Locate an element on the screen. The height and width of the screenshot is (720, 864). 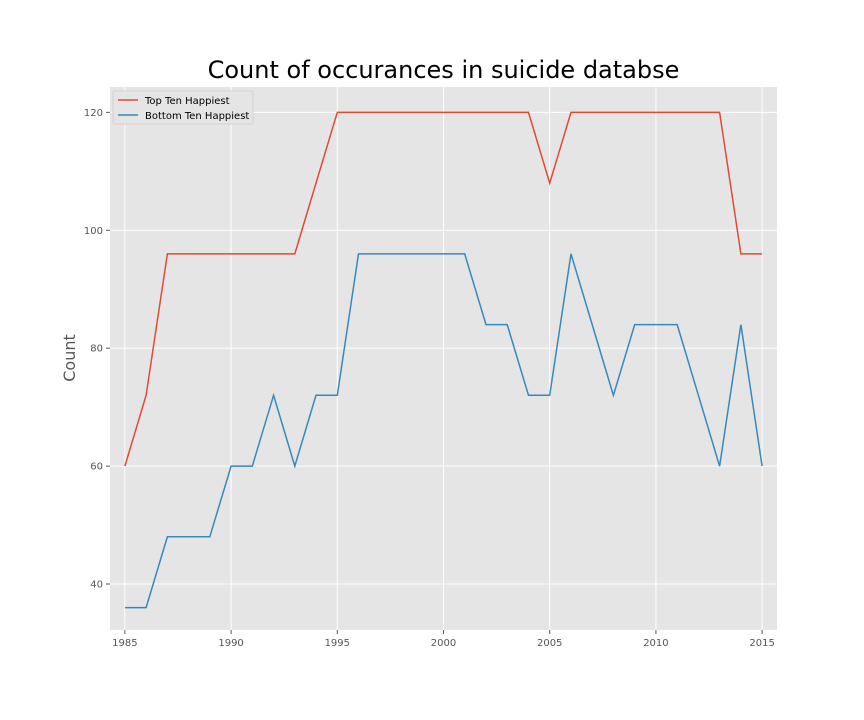
legend-box is located at coordinates (183, 107).